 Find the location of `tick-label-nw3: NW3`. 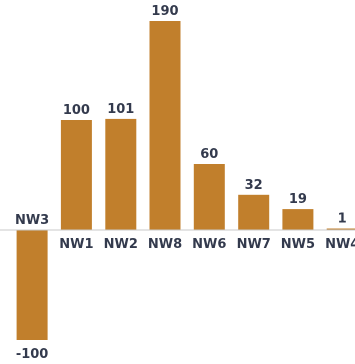

tick-label-nw3: NW3 is located at coordinates (32, 220).